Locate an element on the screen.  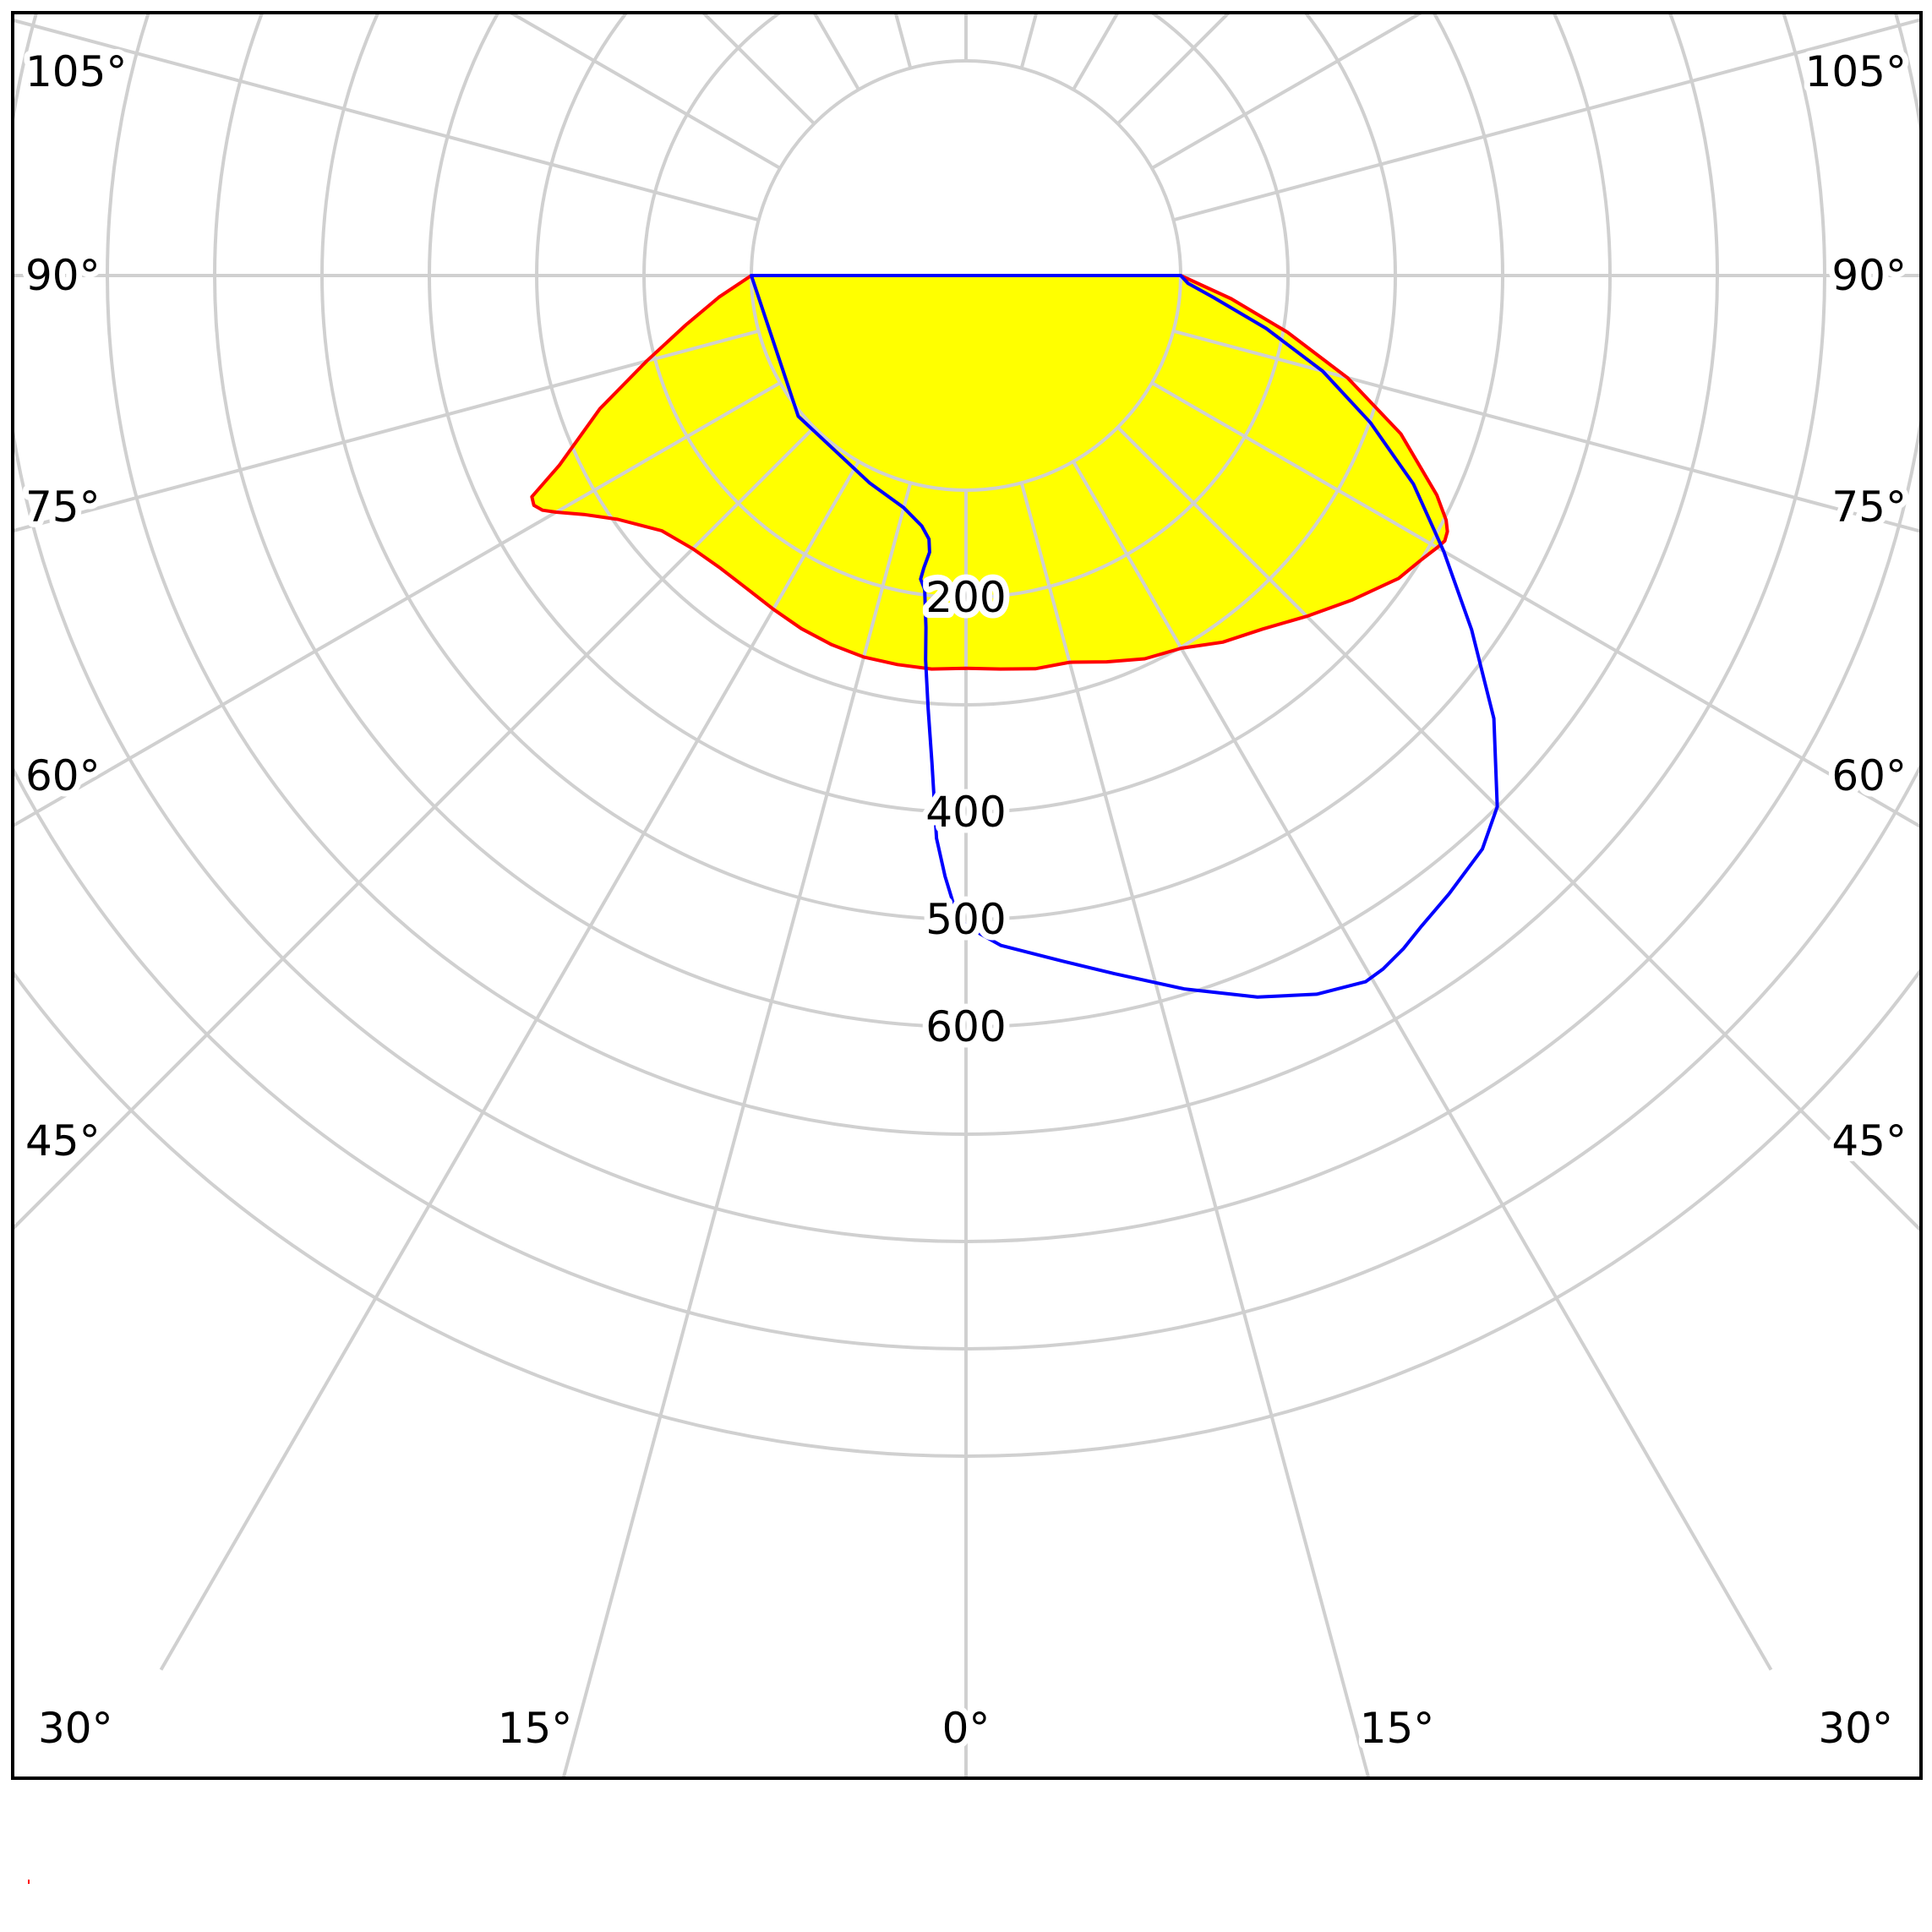
angle-tick-label-left: 75° is located at coordinates (63, 507).